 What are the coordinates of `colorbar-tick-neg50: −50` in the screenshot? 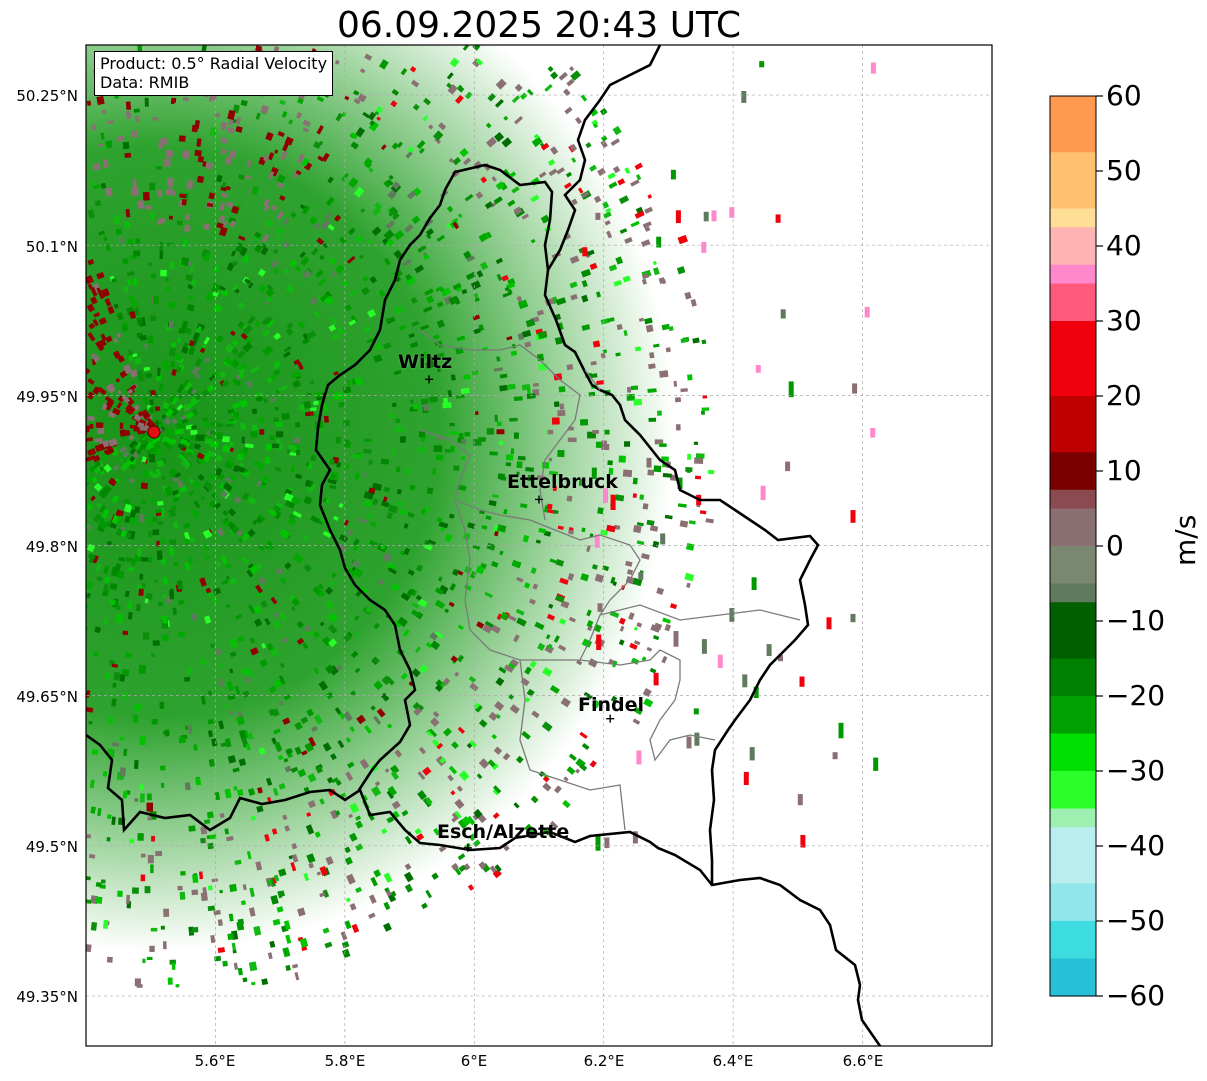 It's located at (1136, 920).